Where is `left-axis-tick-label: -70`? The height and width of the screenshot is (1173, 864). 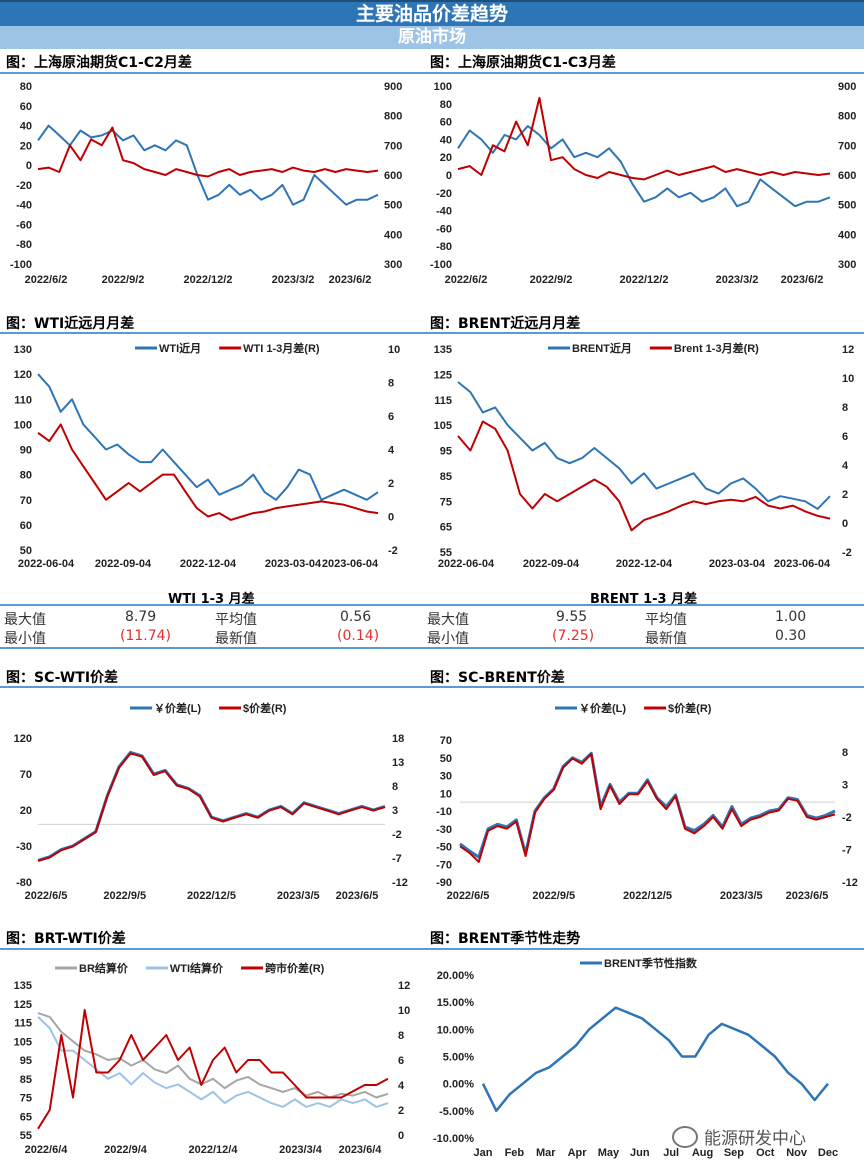 left-axis-tick-label: -70 is located at coordinates (444, 865).